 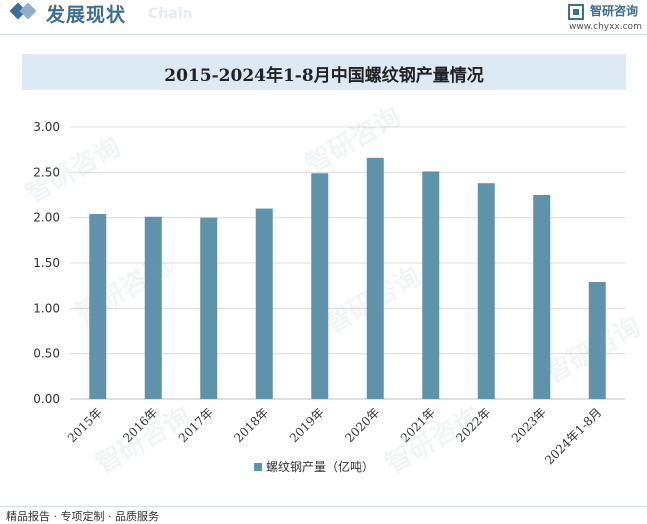 What do you see at coordinates (418, 425) in the screenshot?
I see `x-tick-label: 2021年` at bounding box center [418, 425].